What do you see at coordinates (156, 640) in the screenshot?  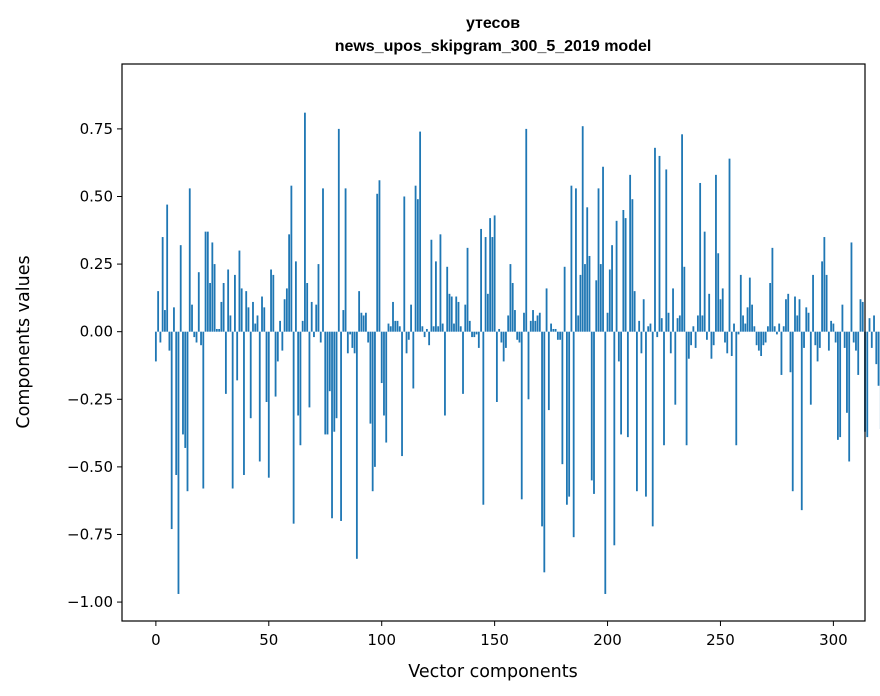 I see `x-tick-label: 0` at bounding box center [156, 640].